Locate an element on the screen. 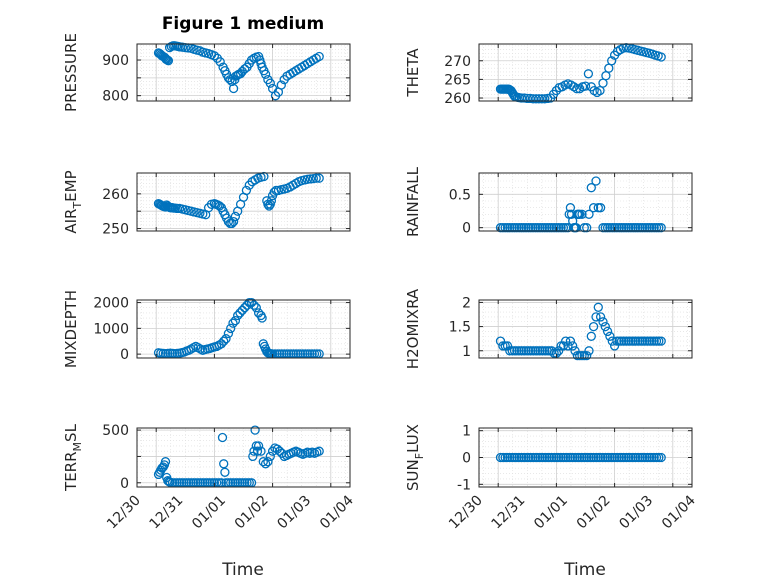 Image resolution: width=778 pixels, height=583 pixels. y-tick-label: 1 is located at coordinates (466, 352).